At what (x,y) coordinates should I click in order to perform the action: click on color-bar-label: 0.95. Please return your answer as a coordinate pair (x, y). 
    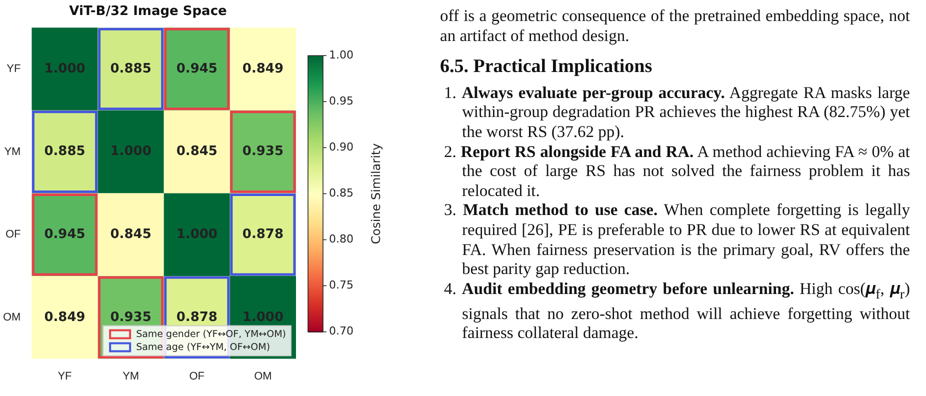
    Looking at the image, I should click on (341, 101).